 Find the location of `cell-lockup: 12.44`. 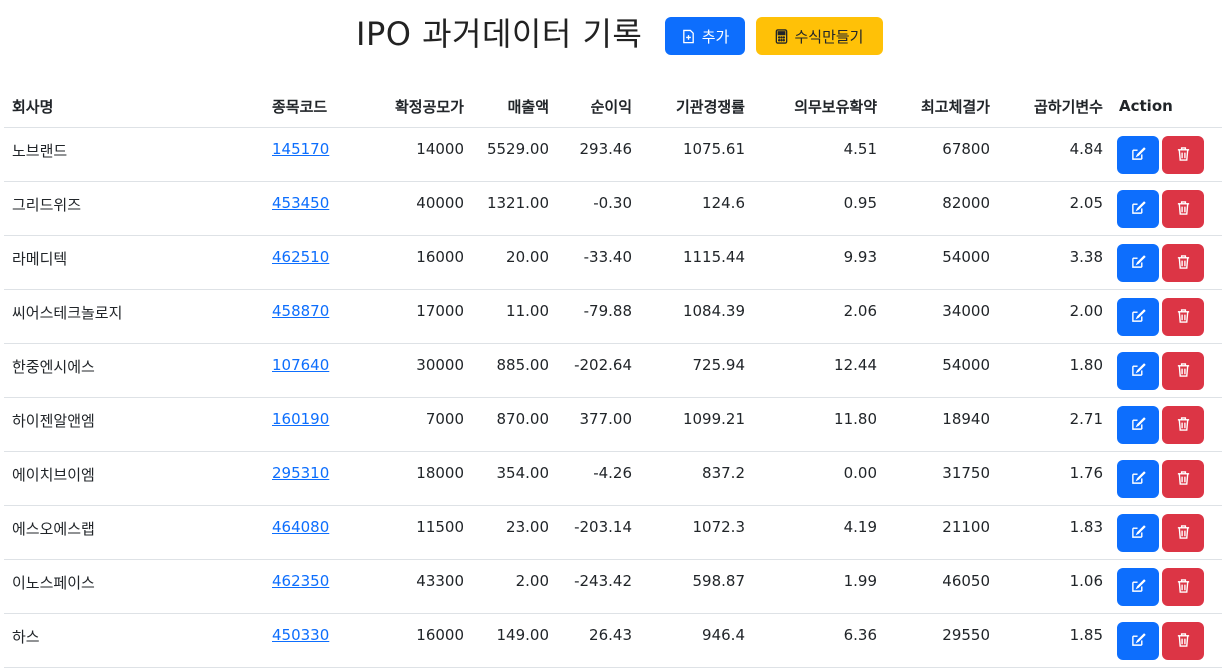

cell-lockup: 12.44 is located at coordinates (819, 370).